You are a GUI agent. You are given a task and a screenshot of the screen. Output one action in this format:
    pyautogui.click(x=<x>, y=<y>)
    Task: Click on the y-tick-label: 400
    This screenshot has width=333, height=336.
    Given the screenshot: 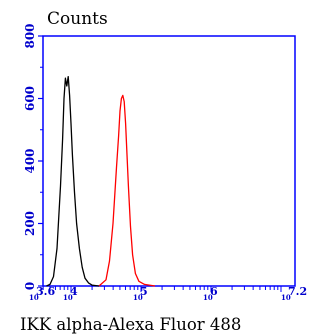 What is the action you would take?
    pyautogui.click(x=30, y=160)
    